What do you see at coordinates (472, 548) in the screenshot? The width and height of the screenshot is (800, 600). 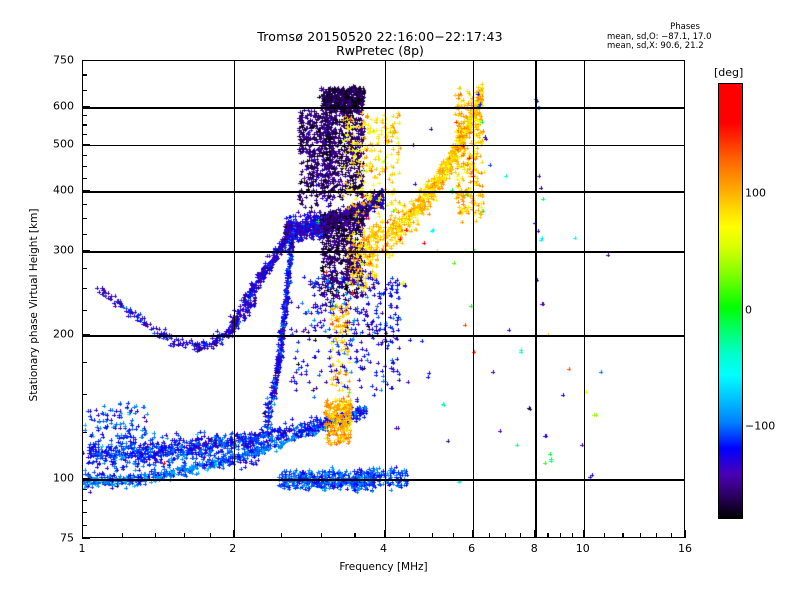 I see `x-tick-label: 6` at bounding box center [472, 548].